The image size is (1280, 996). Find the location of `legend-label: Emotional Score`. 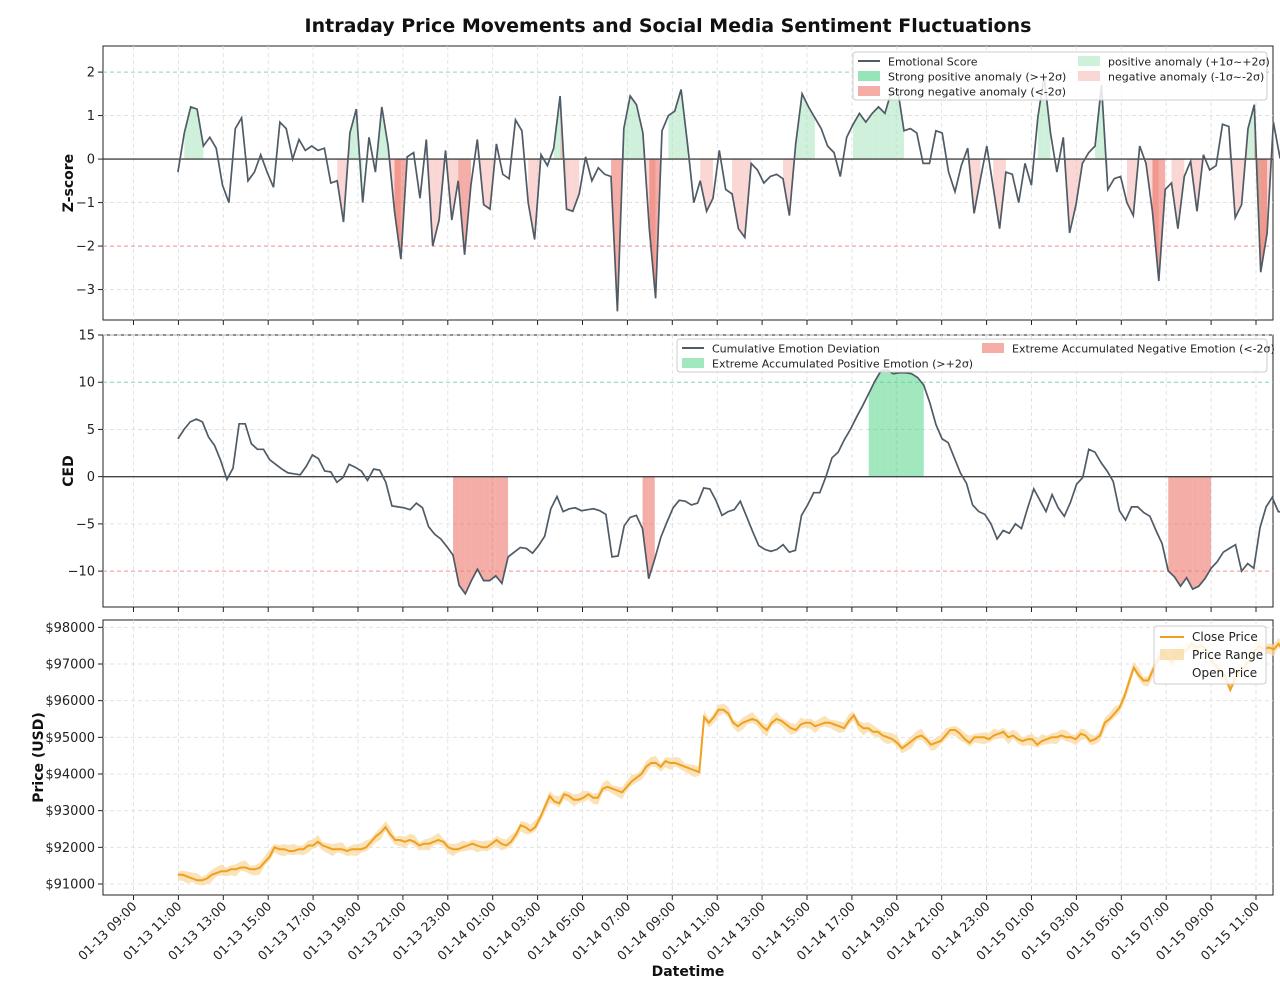

legend-label: Emotional Score is located at coordinates (933, 62).